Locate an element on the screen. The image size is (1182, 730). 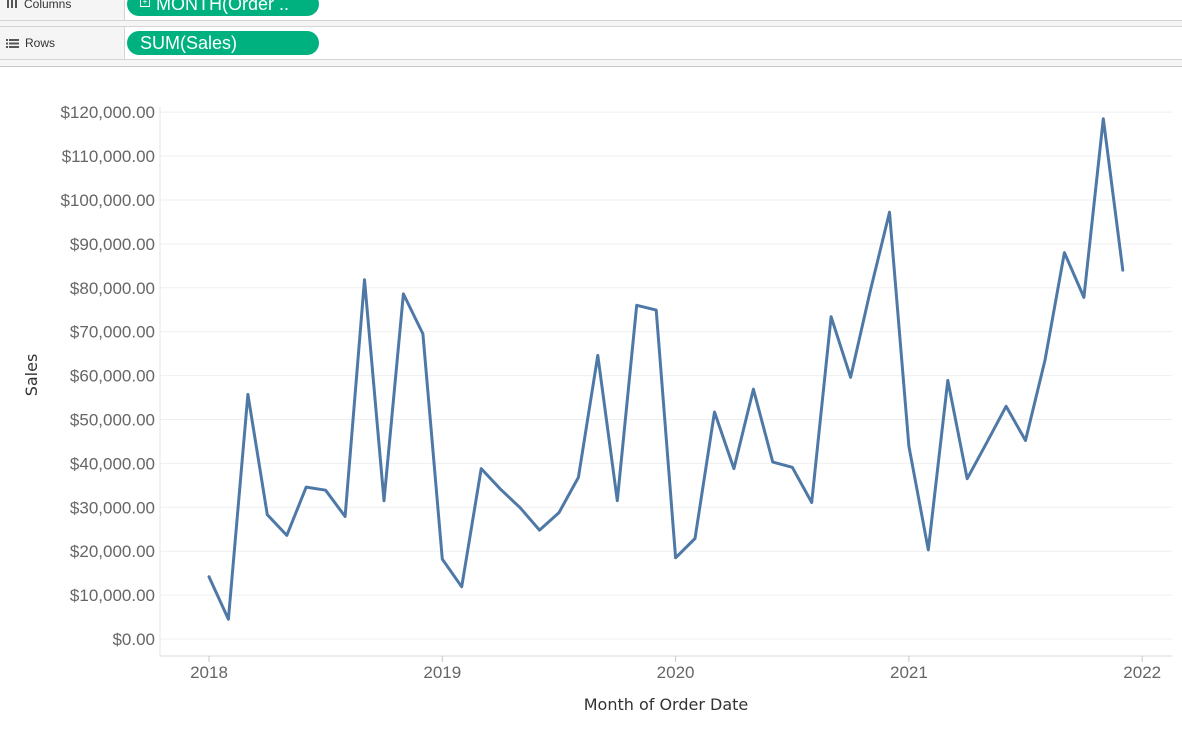
rows-shelf: Rows SUM(Sales) is located at coordinates (591, 43).